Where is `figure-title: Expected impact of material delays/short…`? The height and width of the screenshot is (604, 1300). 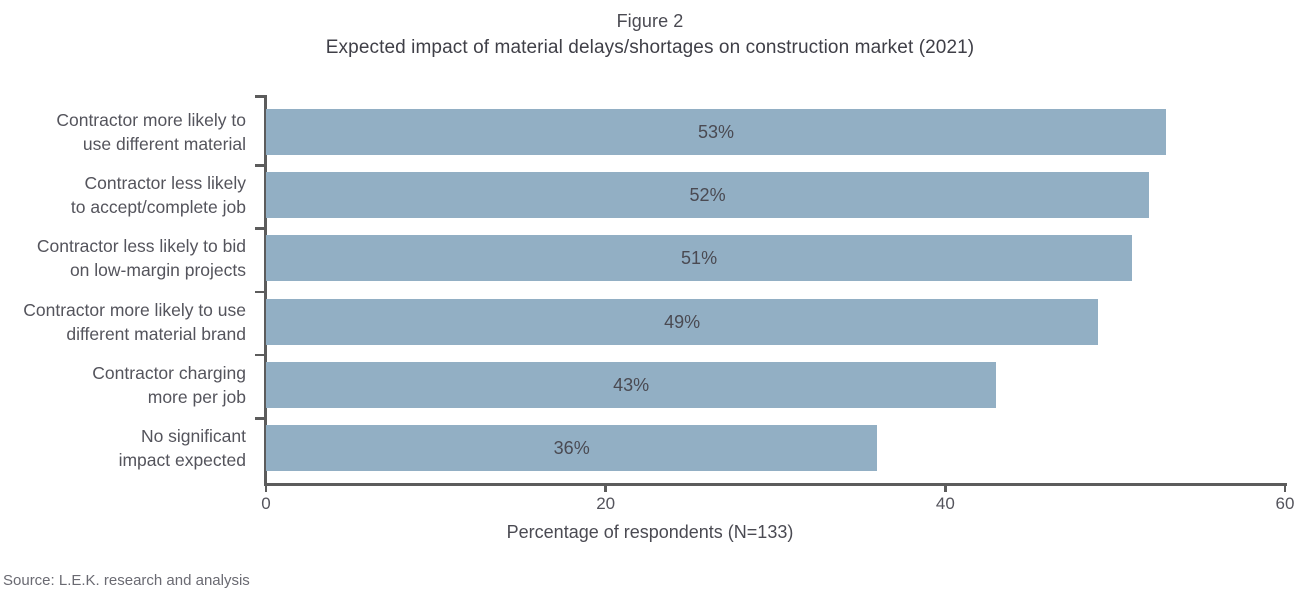 figure-title: Expected impact of material delays/short… is located at coordinates (650, 47).